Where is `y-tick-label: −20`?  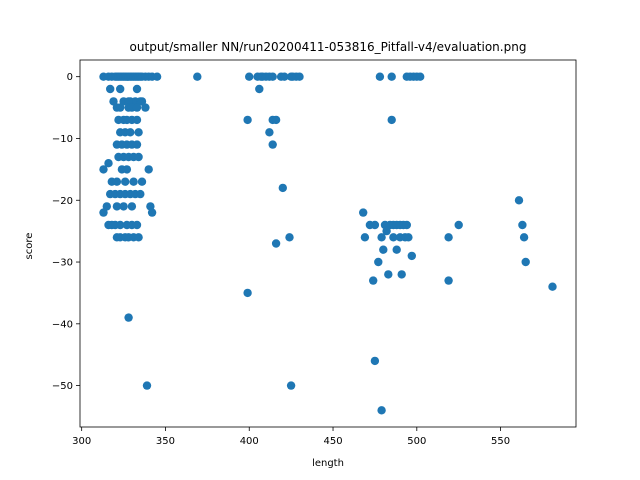
y-tick-label: −20 is located at coordinates (62, 201).